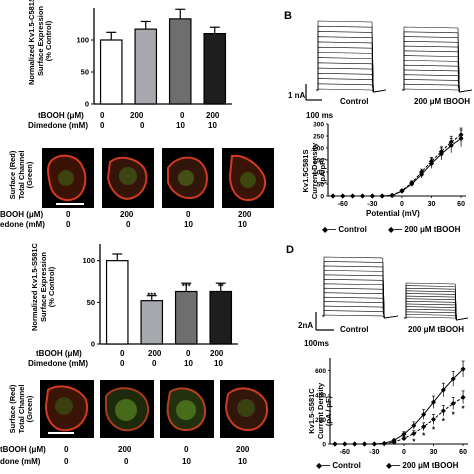 This screenshot has width=474, height=474. Describe the element at coordinates (442, 101) in the screenshot. I see `b-trace-label-tbooh: 200 μM tBOOH` at that location.